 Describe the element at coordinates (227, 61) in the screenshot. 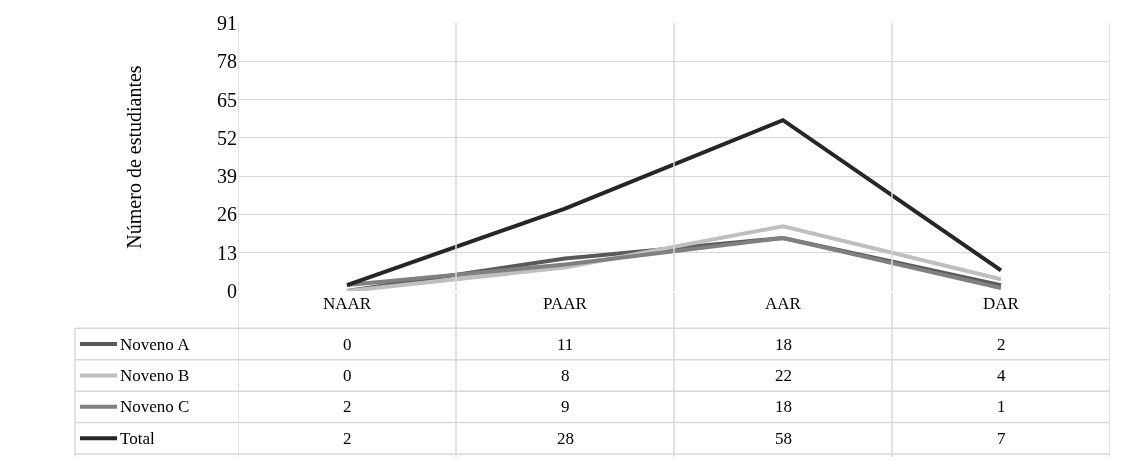

I see `y-tick-label: 78` at that location.